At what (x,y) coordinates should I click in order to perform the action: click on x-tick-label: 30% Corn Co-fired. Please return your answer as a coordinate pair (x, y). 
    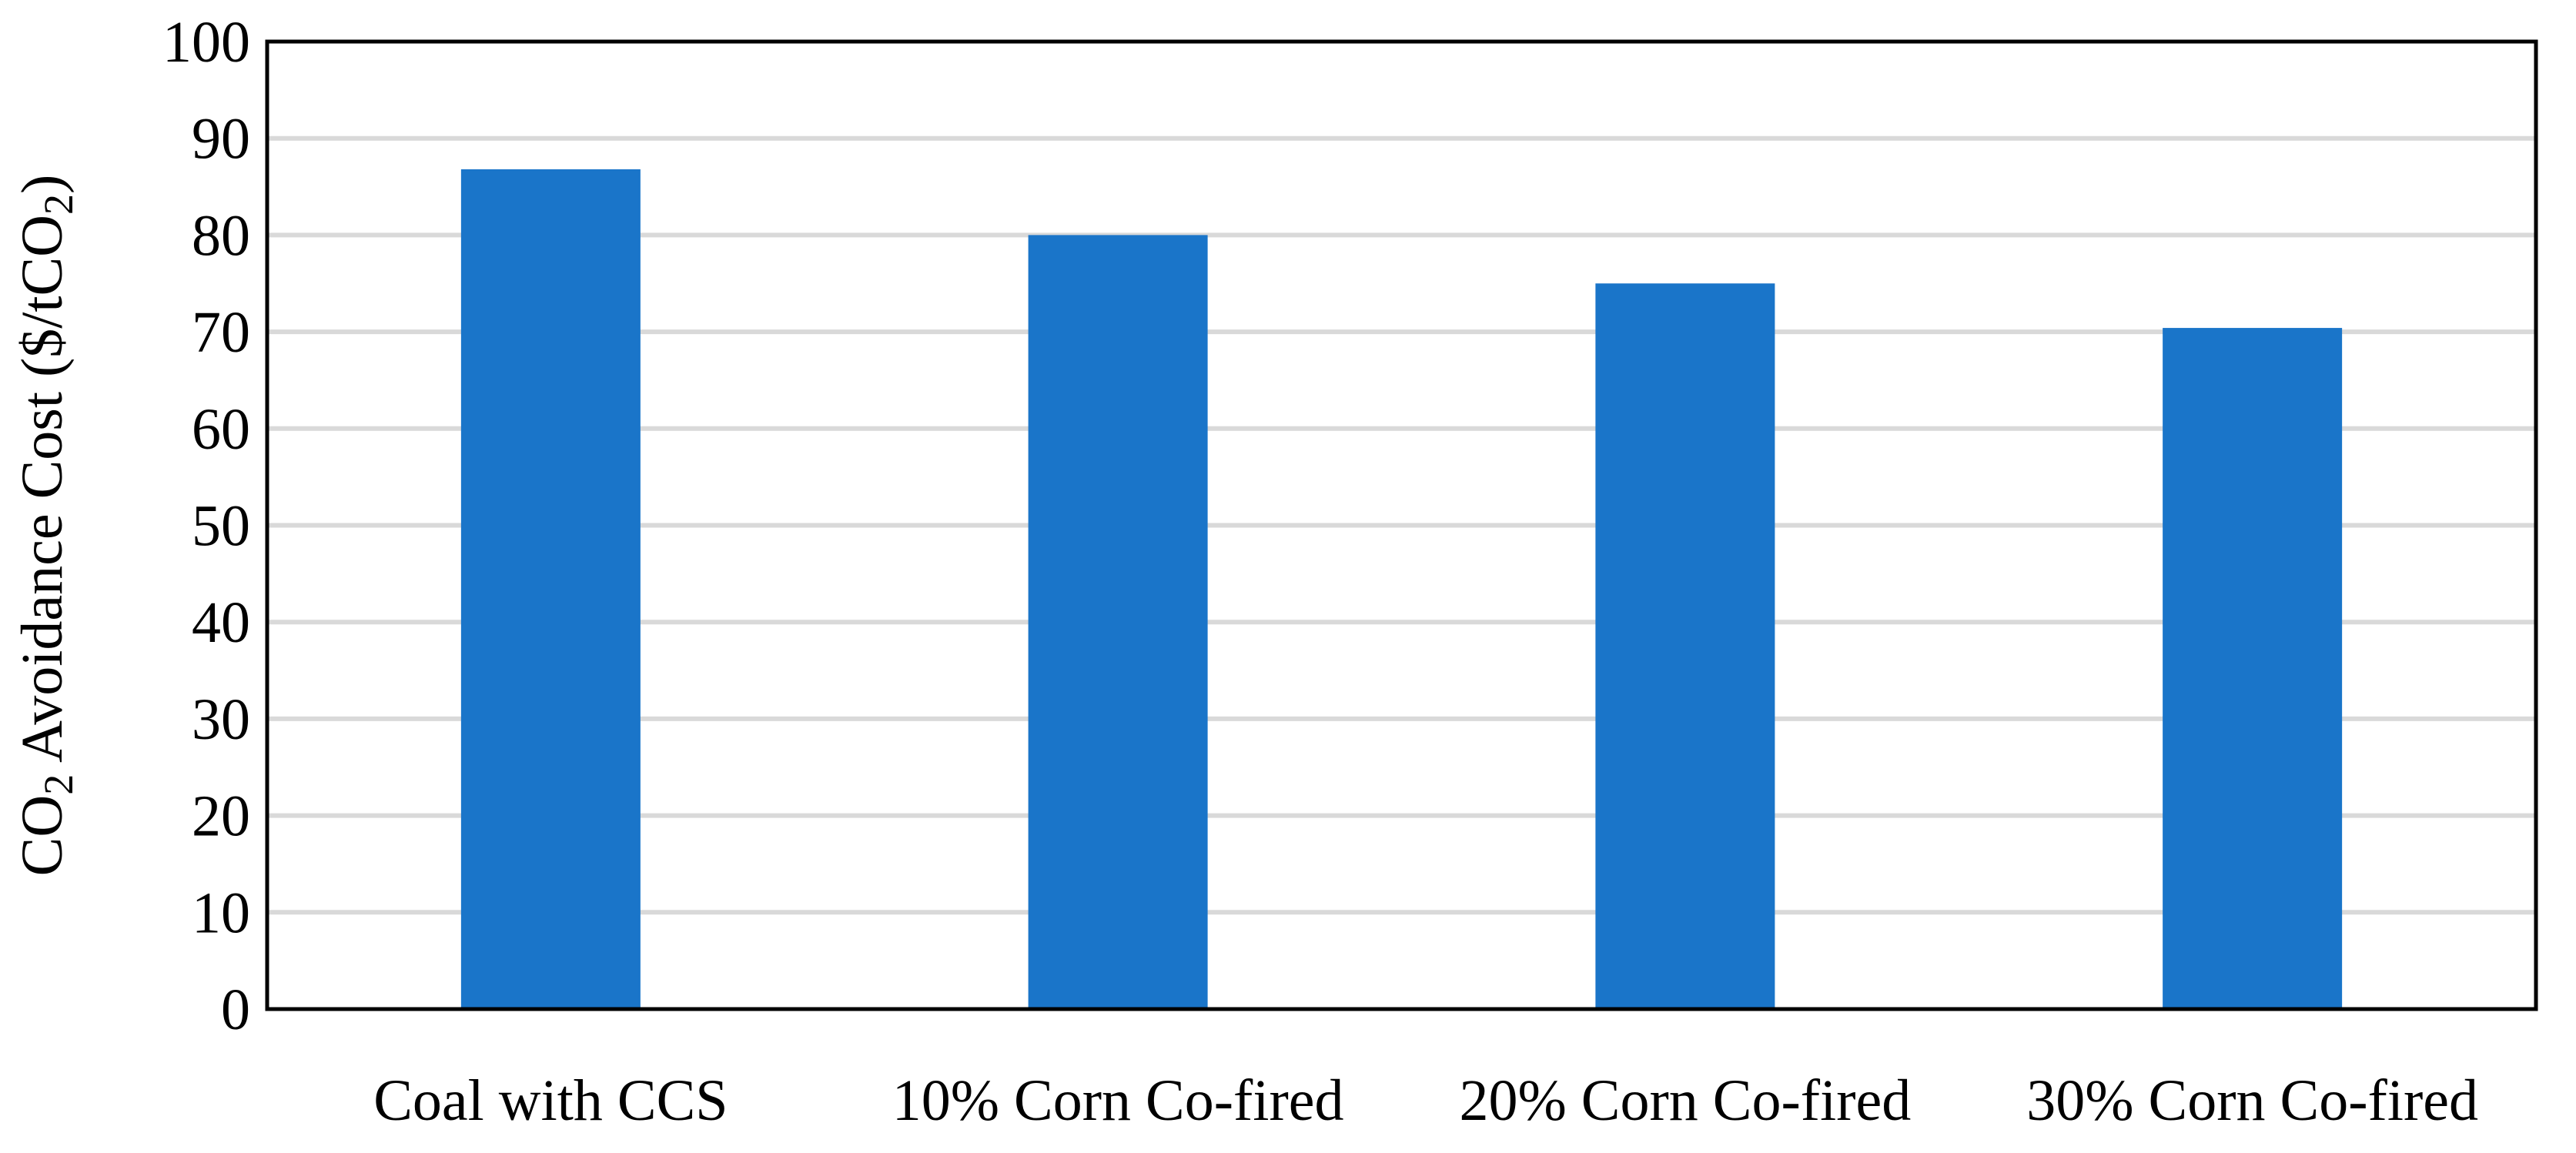
    Looking at the image, I should click on (2252, 1101).